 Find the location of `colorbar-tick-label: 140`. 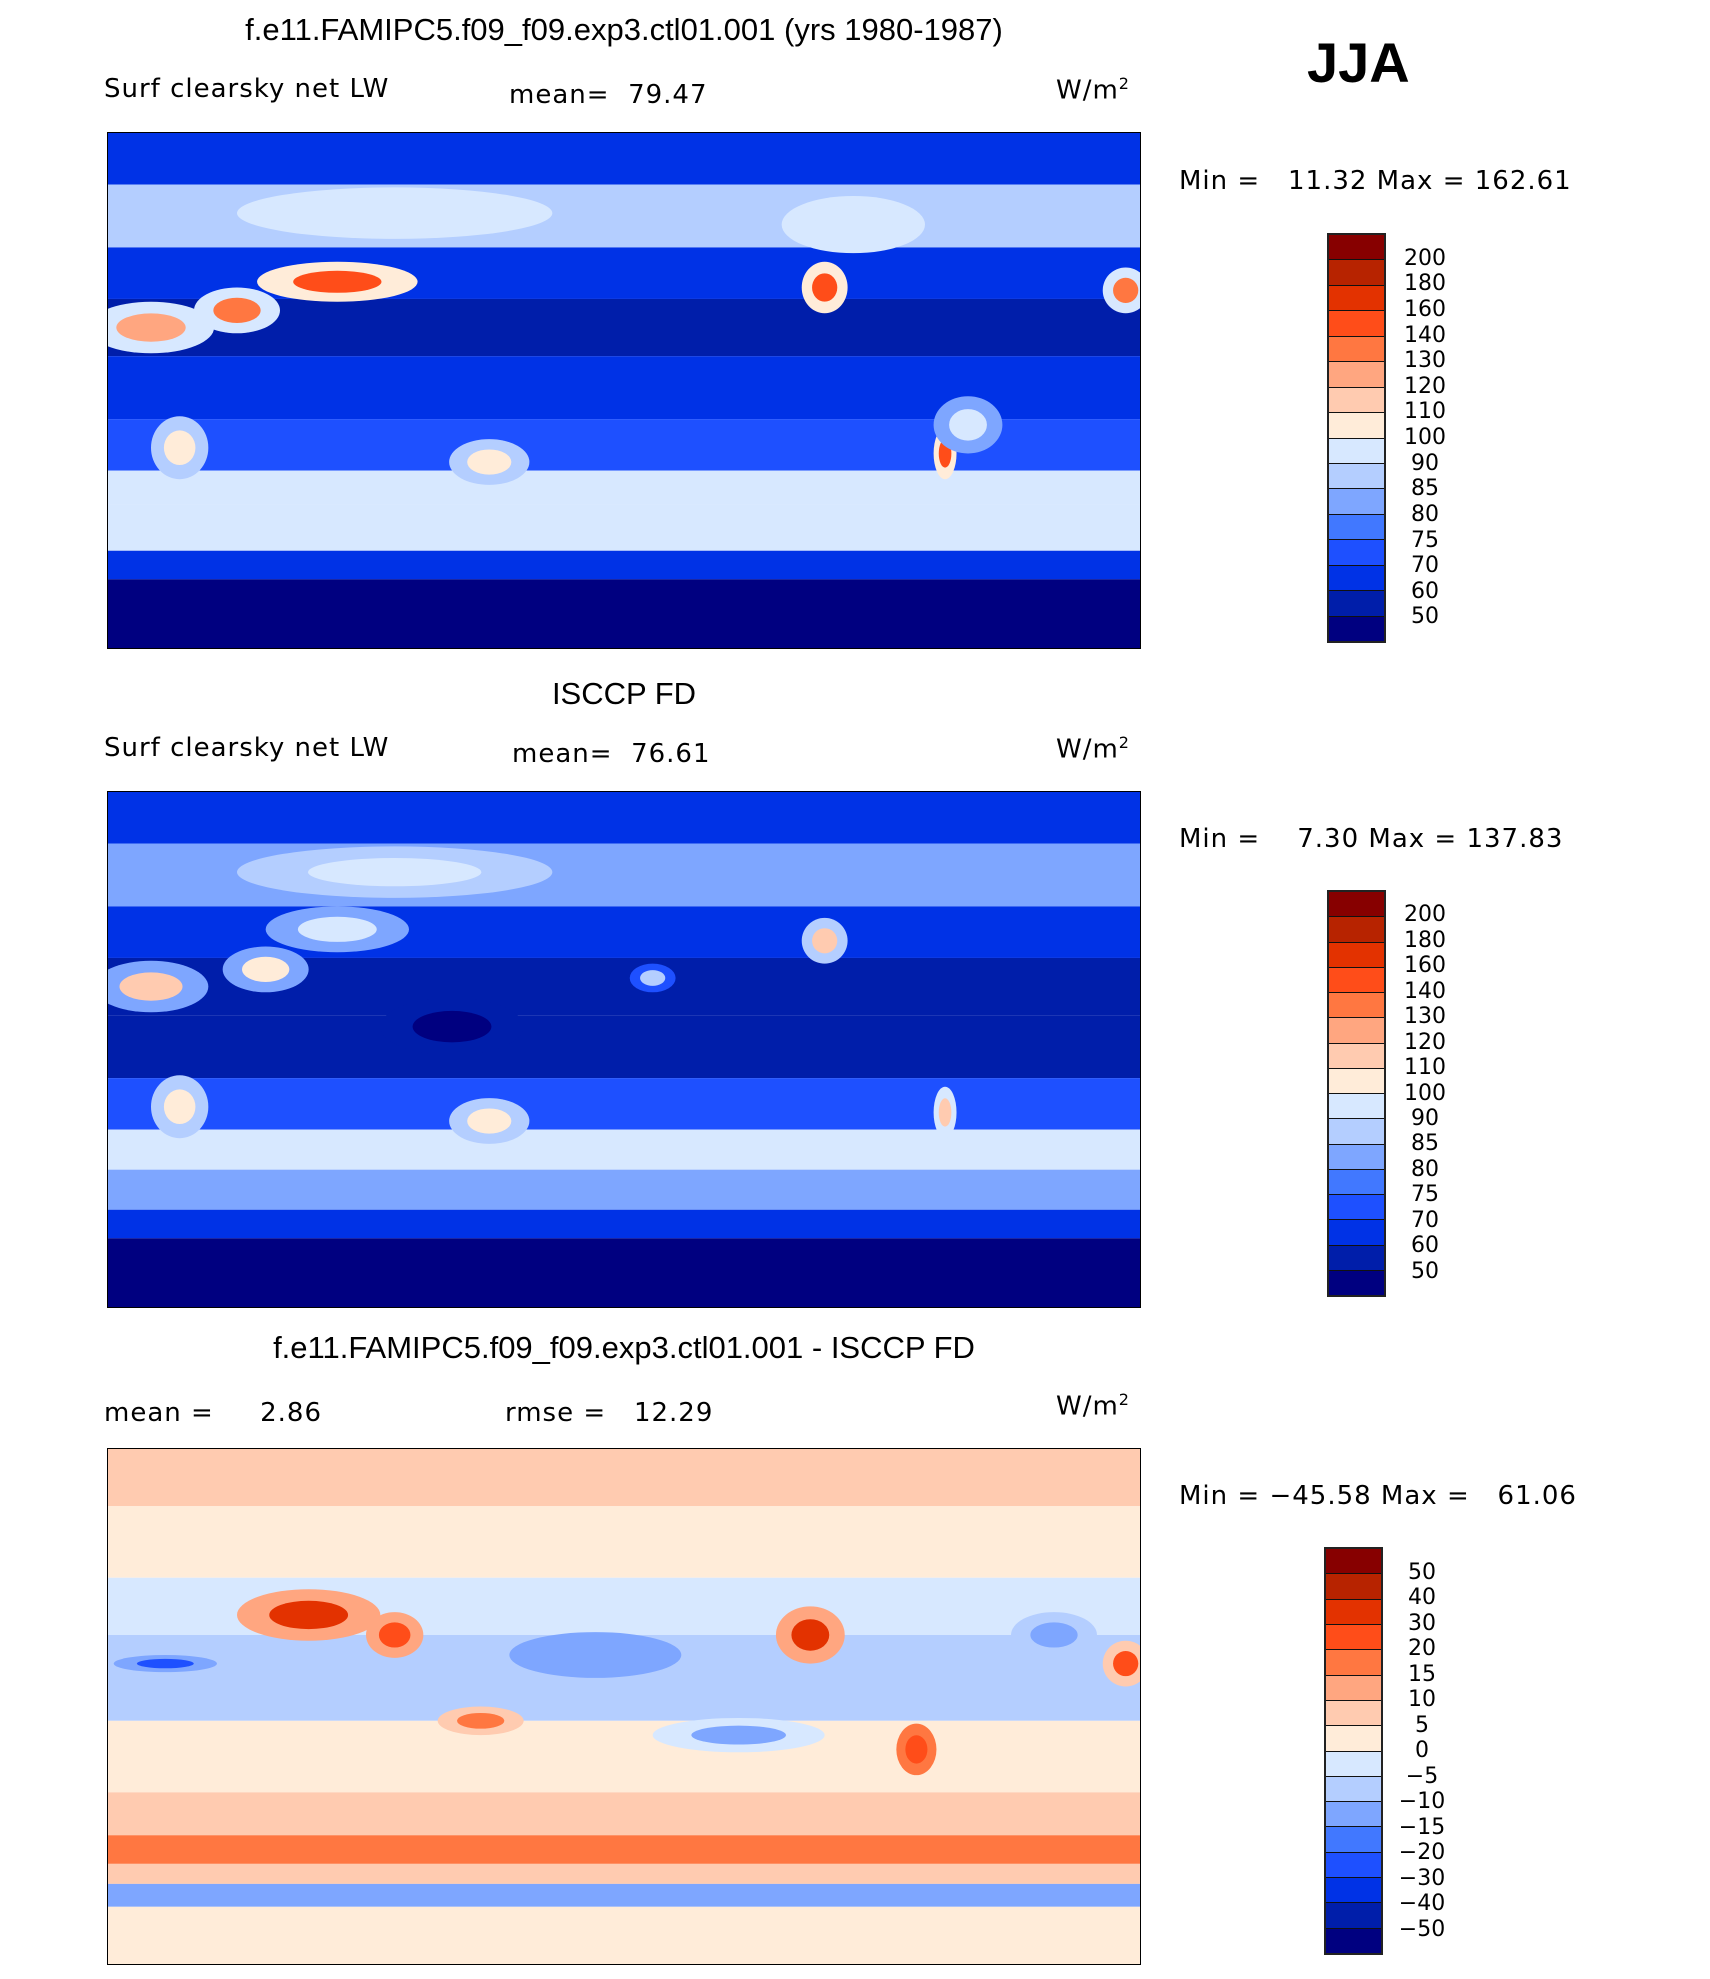

colorbar-tick-label: 140 is located at coordinates (1425, 991).